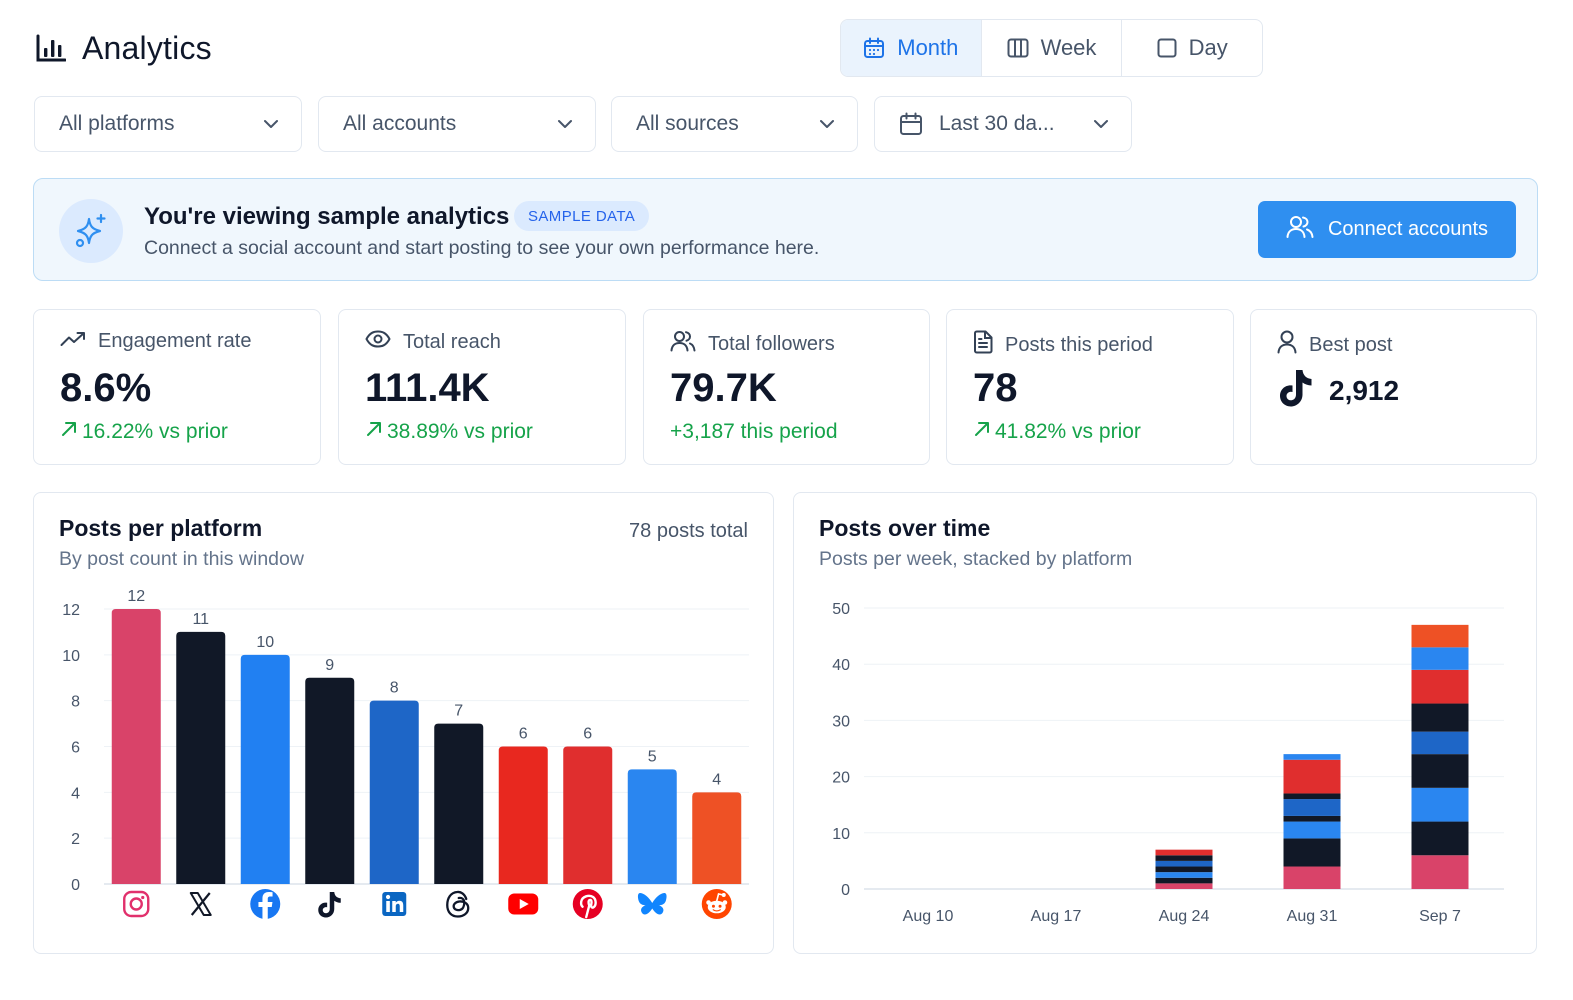  Describe the element at coordinates (136, 596) in the screenshot. I see `data-label: 12` at that location.